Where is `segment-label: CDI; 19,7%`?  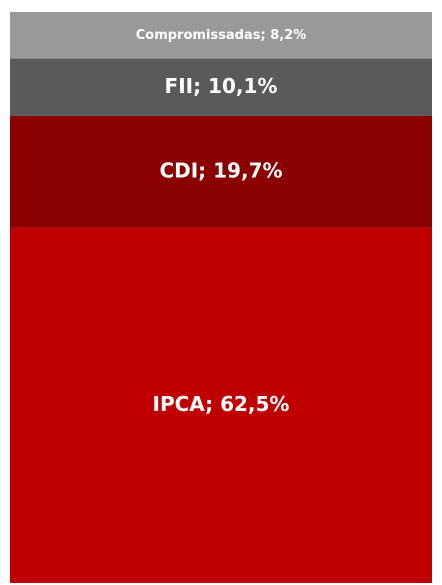
segment-label: CDI; 19,7% is located at coordinates (220, 170).